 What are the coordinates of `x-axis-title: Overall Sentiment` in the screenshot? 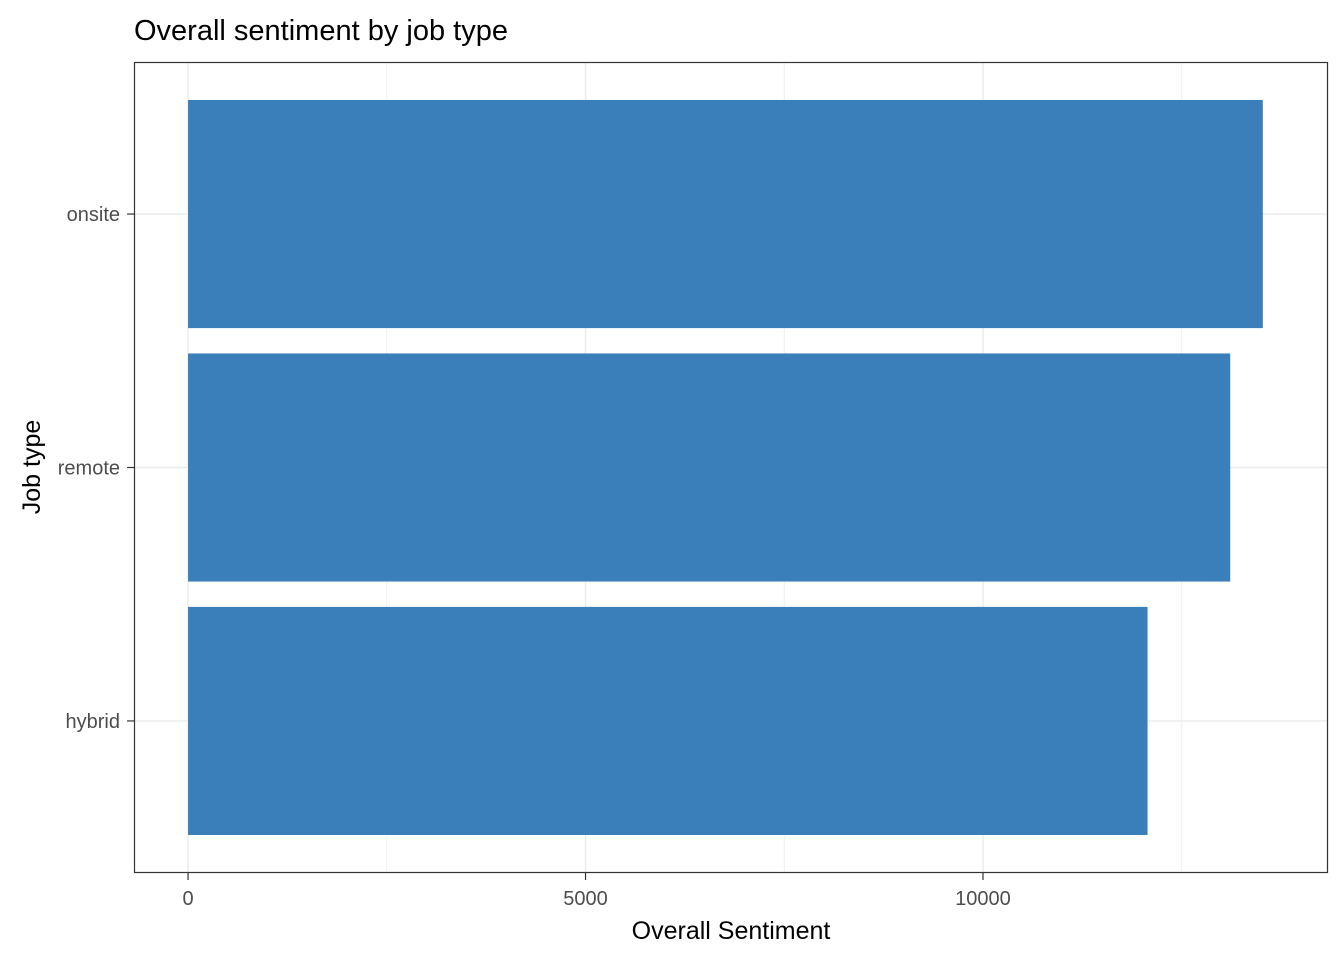 It's located at (731, 931).